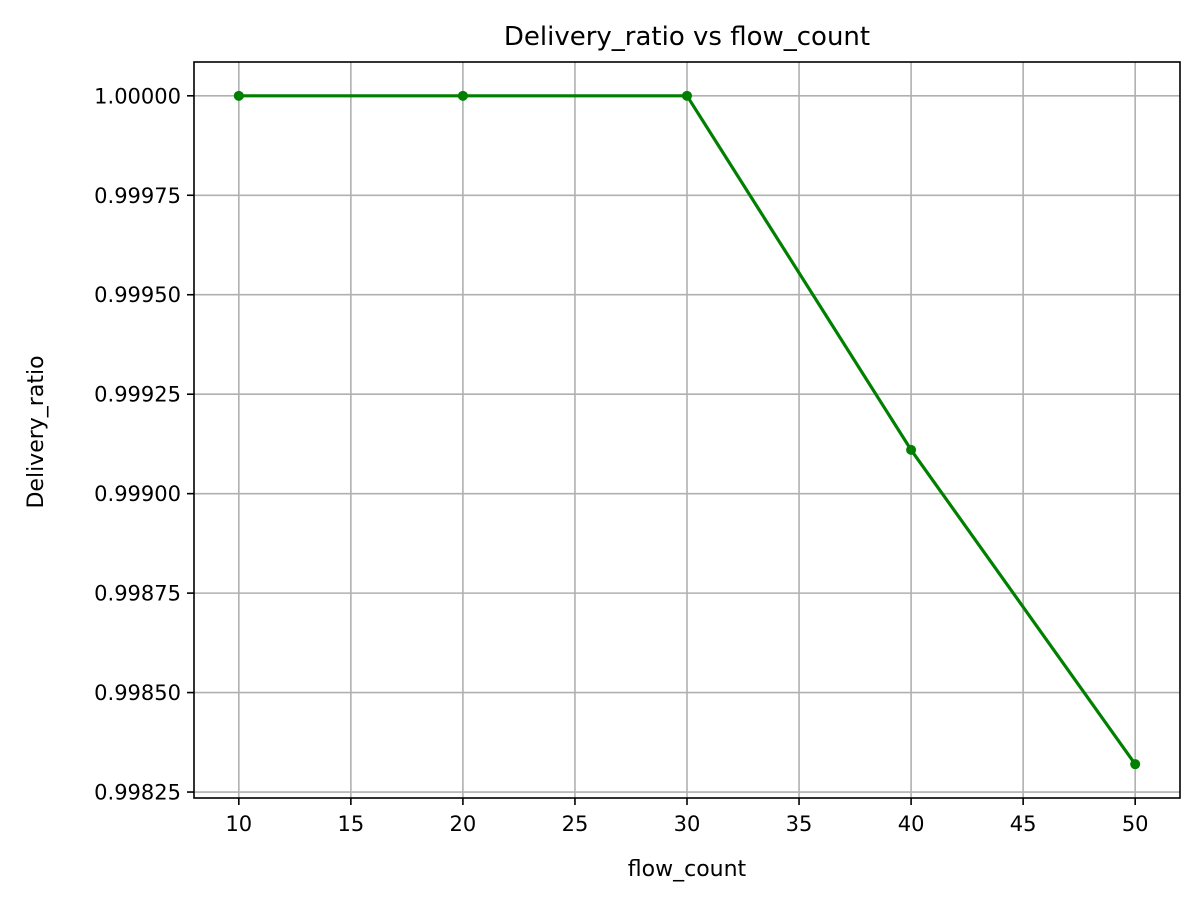 This screenshot has width=1200, height=905. What do you see at coordinates (350, 824) in the screenshot?
I see `x-tick-label: 15` at bounding box center [350, 824].